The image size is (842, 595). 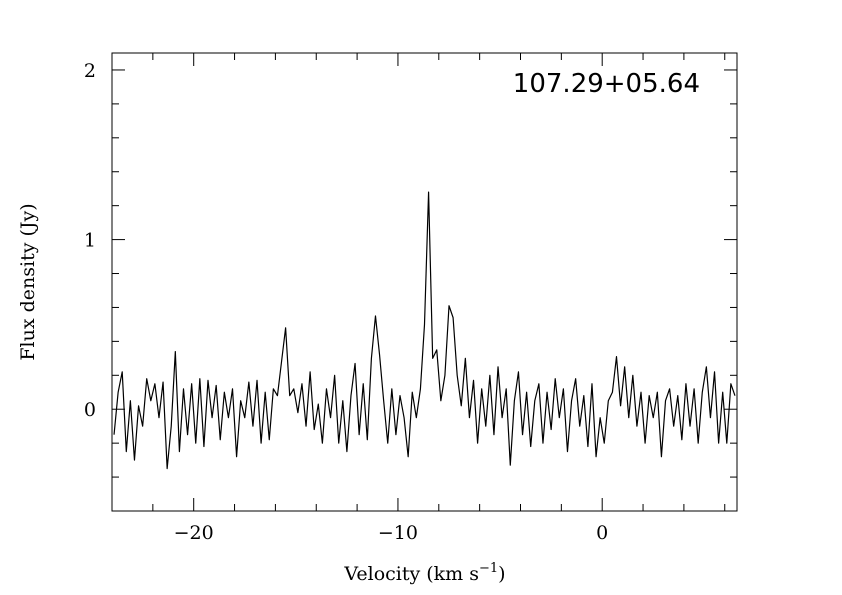 I want to click on x-axis-label: Velocity (km s−1), so click(x=424, y=573).